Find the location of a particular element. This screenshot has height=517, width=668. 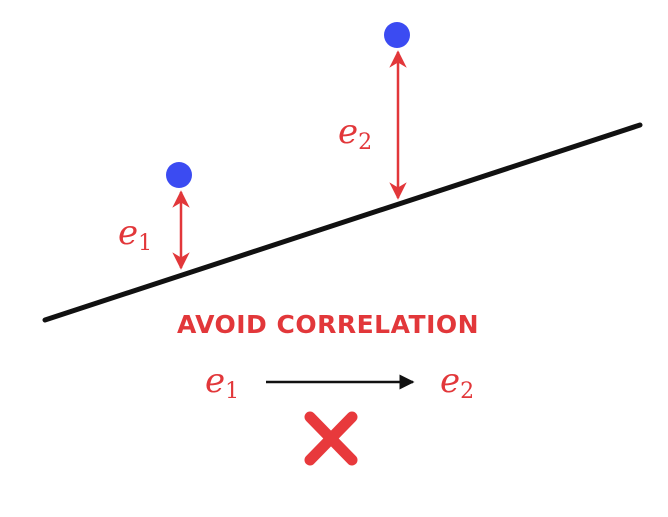

relation-to-base: e is located at coordinates (450, 381).